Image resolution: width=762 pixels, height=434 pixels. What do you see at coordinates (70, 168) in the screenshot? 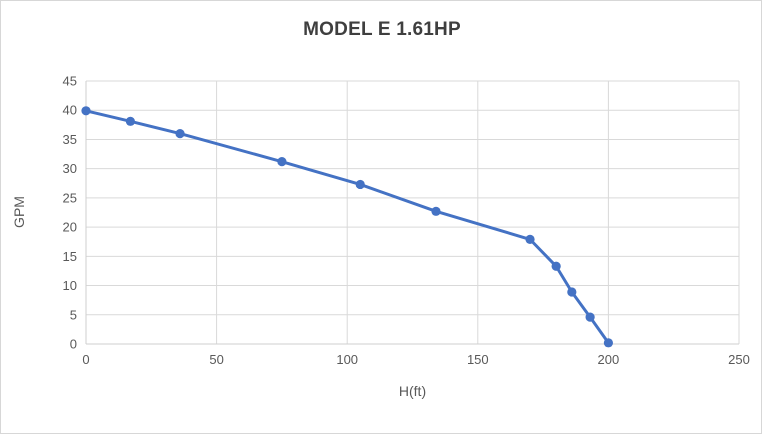
I see `y-tick-label: 30` at bounding box center [70, 168].